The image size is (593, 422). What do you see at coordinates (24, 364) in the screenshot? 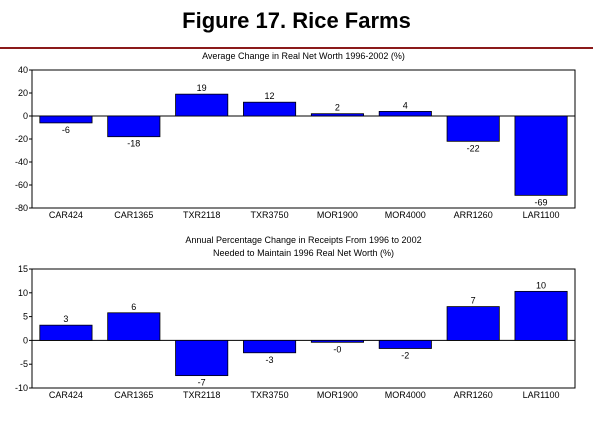
I see `y-tick-label: -5` at bounding box center [24, 364].